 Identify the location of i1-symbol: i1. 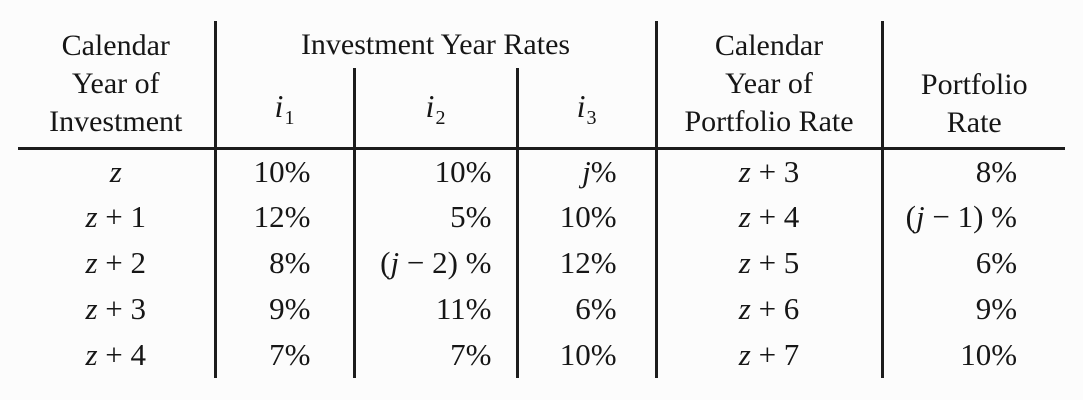
(284, 109).